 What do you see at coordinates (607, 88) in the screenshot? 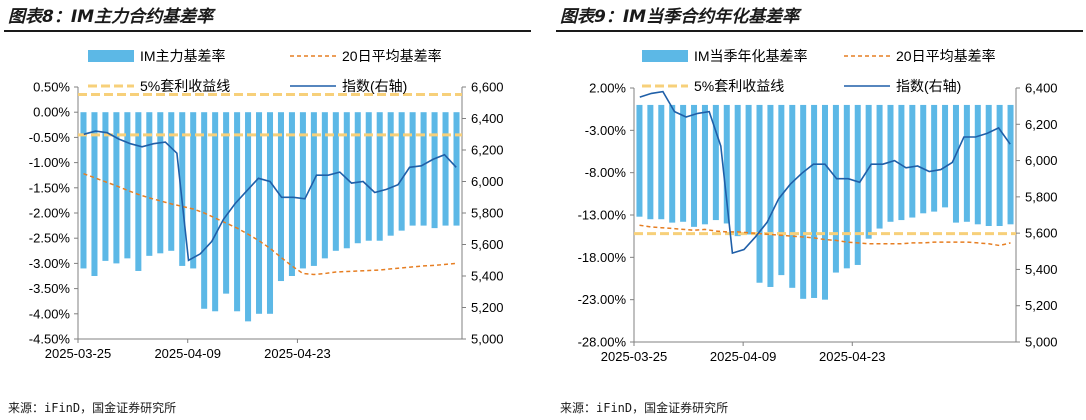
I see `left-tick-label: 2.00%` at bounding box center [607, 88].